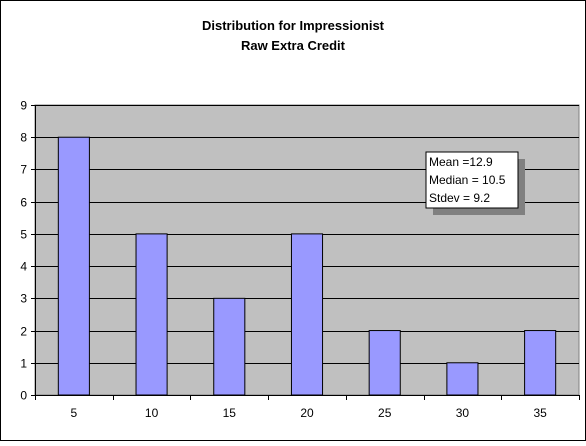 The image size is (586, 446). Describe the element at coordinates (23, 203) in the screenshot. I see `y-tick-label-6: 6` at that location.